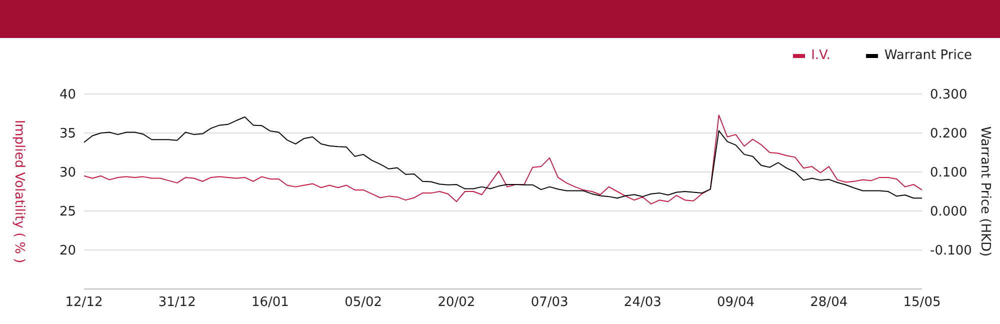 This screenshot has height=324, width=1000. I want to click on y2-tick-label: 0.300, so click(949, 95).